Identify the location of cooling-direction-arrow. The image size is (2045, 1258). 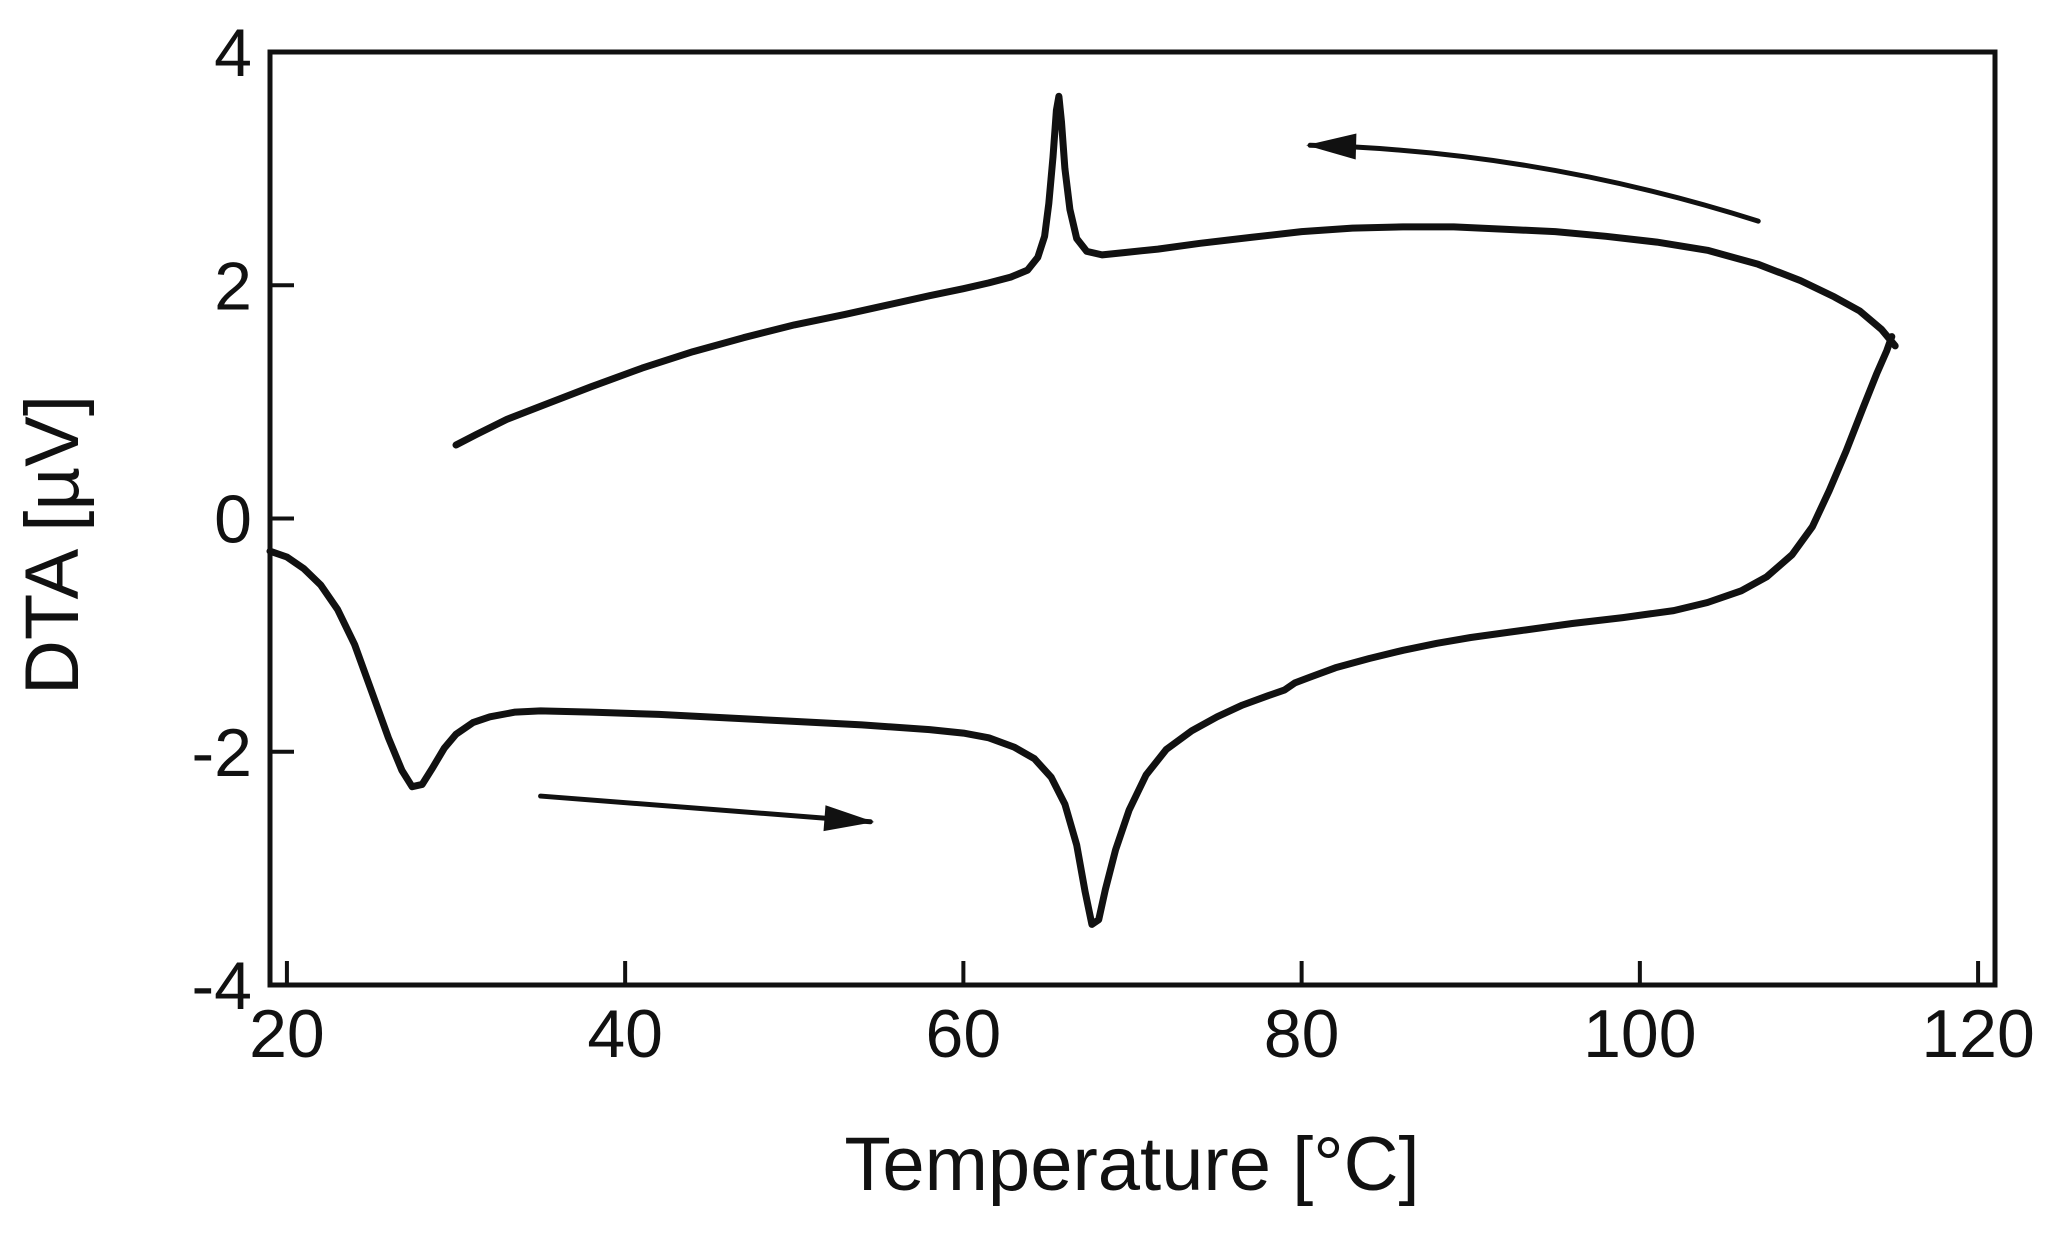
(1533, 178).